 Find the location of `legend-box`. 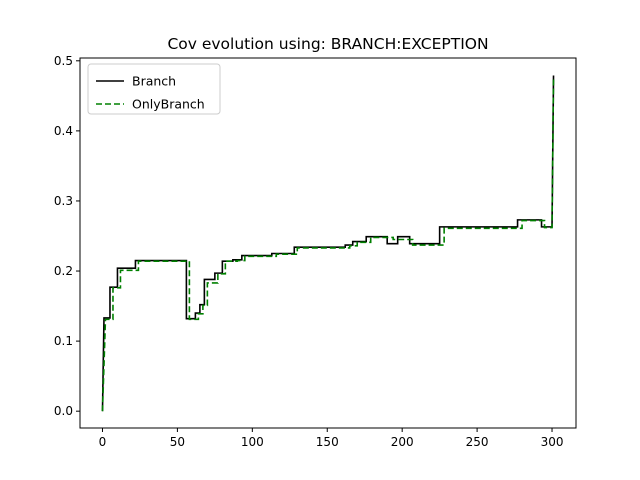

legend-box is located at coordinates (154, 89).